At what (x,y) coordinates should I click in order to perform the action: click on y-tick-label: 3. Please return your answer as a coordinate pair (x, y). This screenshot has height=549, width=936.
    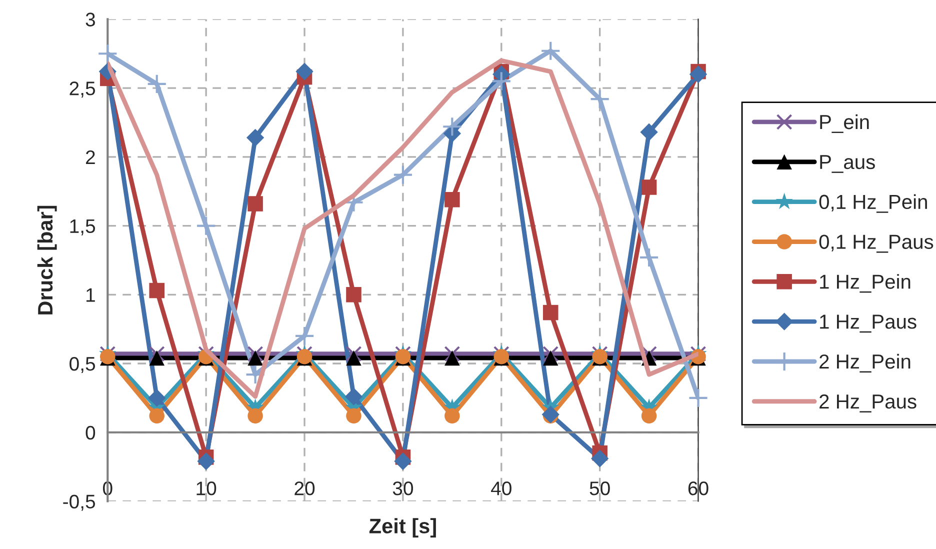
    Looking at the image, I should click on (90, 19).